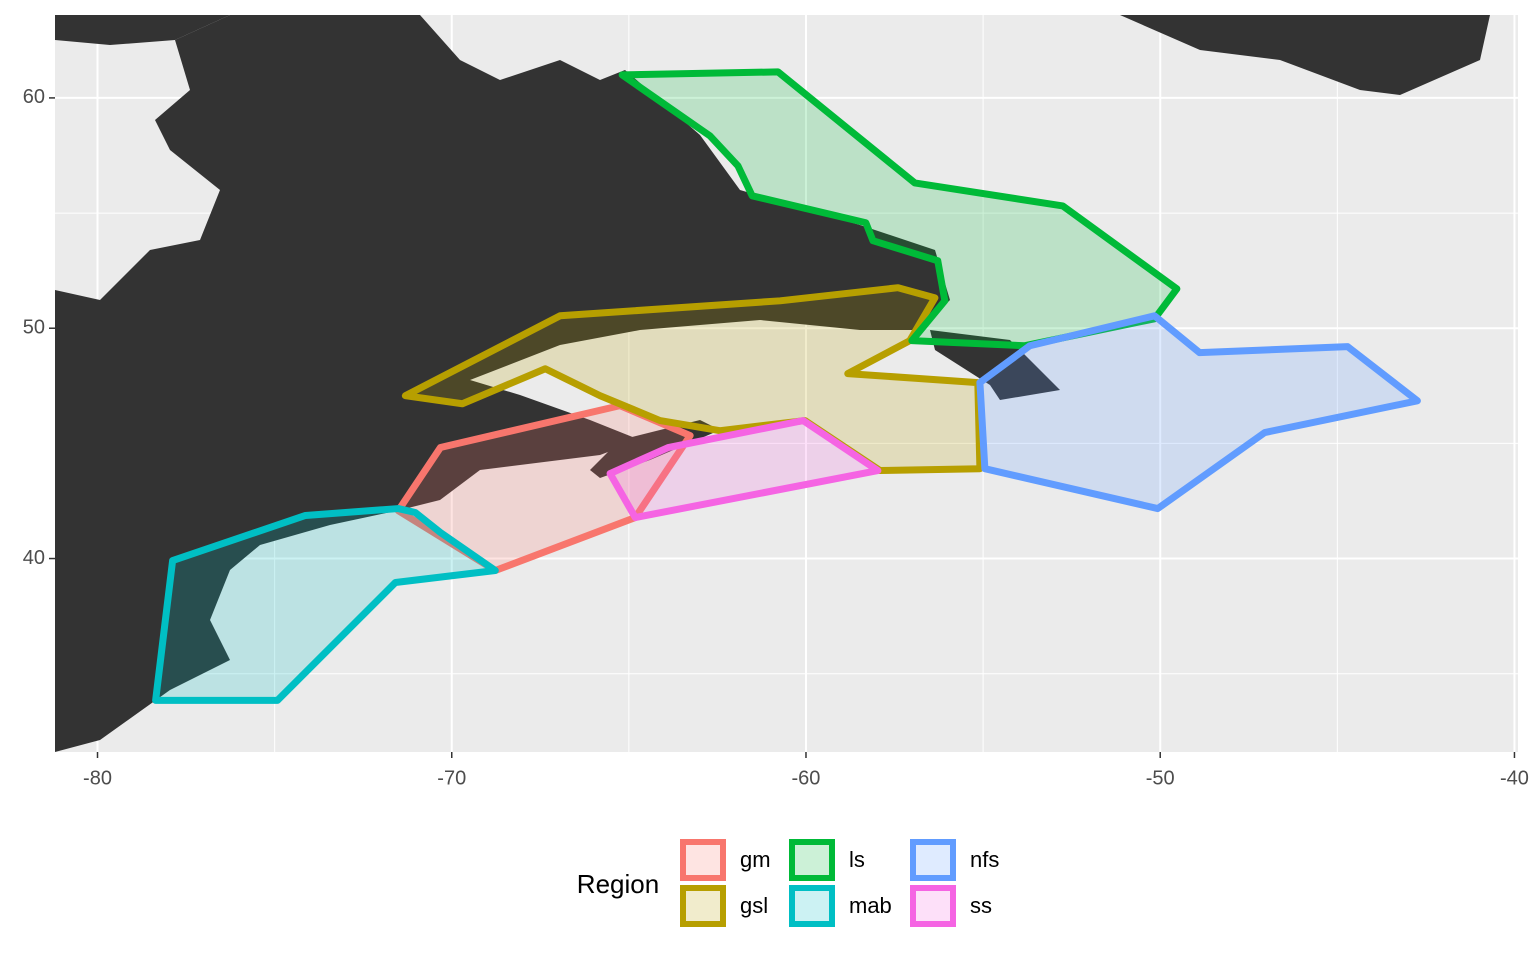  I want to click on x-tick-label: -50, so click(1160, 778).